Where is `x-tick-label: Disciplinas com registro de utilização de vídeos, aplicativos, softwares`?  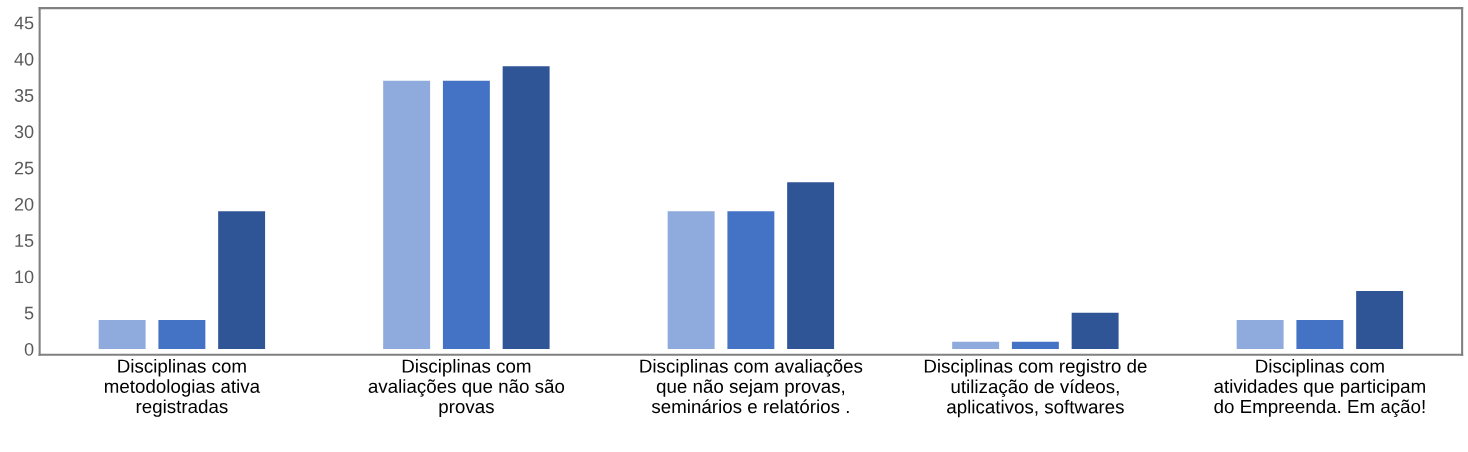 x-tick-label: Disciplinas com registro de utilização de vídeos, aplicativos, softwares is located at coordinates (1035, 388).